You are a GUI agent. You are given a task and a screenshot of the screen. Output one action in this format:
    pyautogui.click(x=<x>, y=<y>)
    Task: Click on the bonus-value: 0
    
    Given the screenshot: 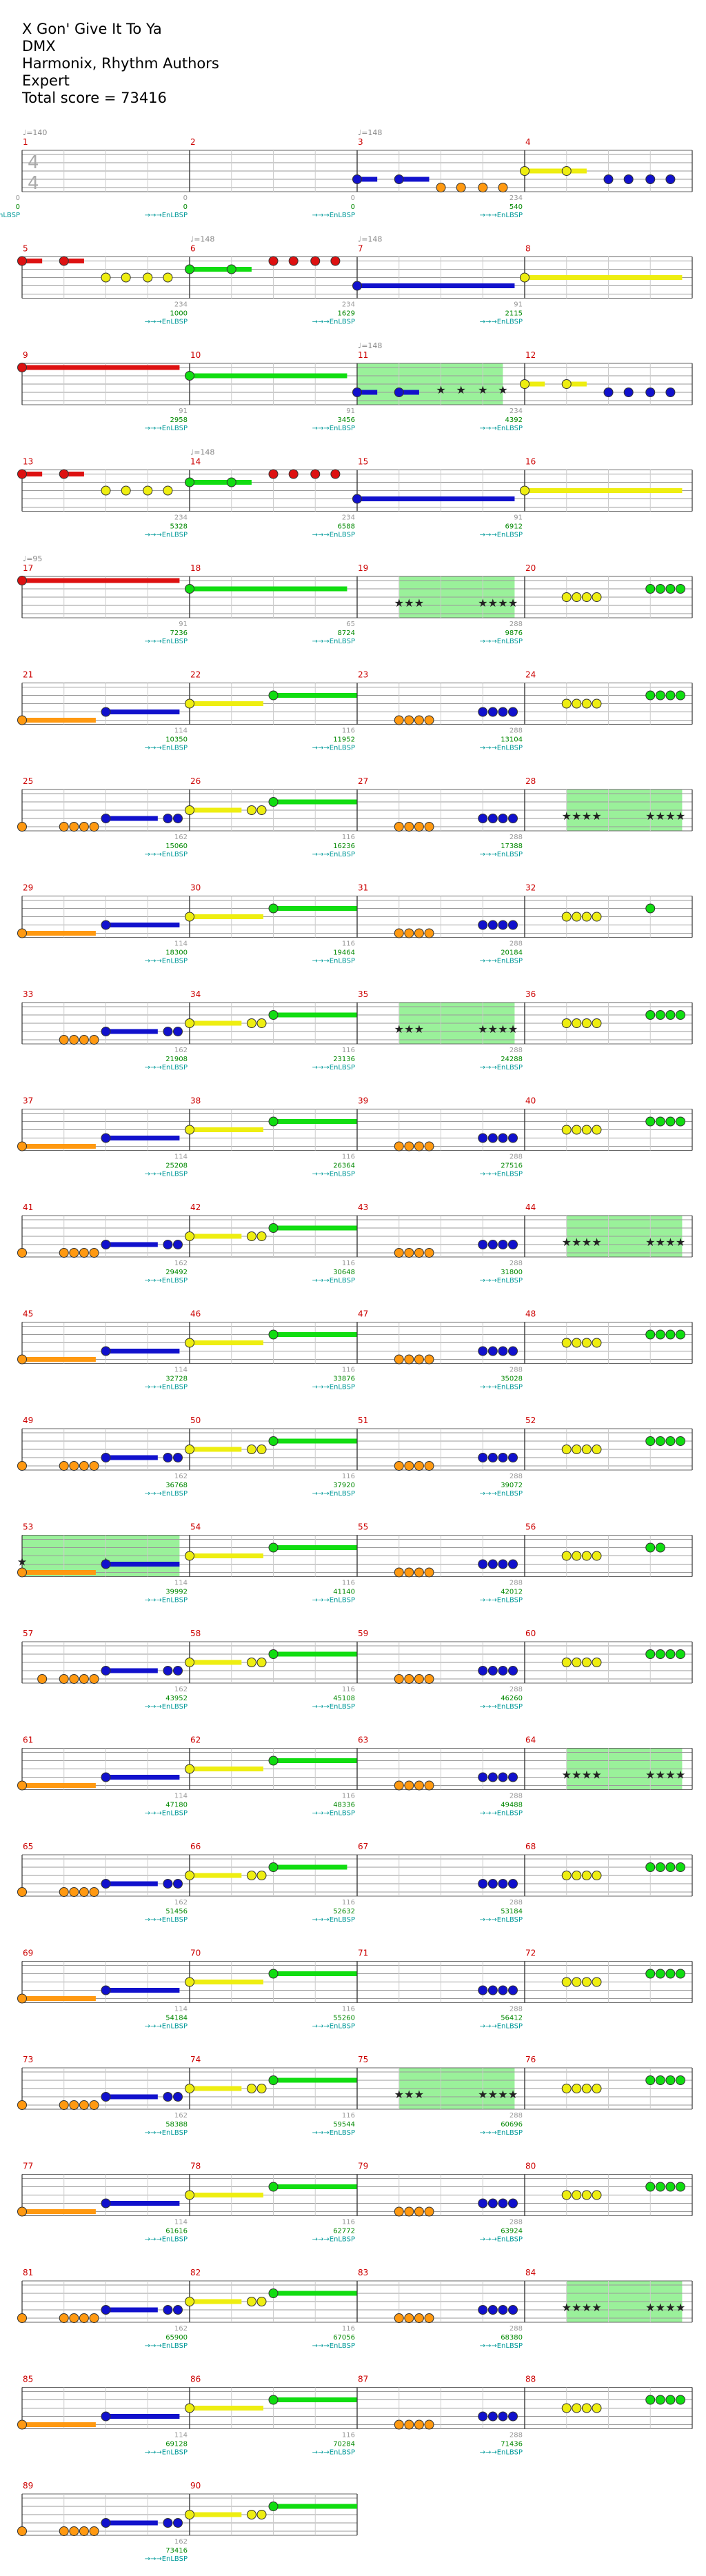 What is the action you would take?
    pyautogui.click(x=18, y=198)
    